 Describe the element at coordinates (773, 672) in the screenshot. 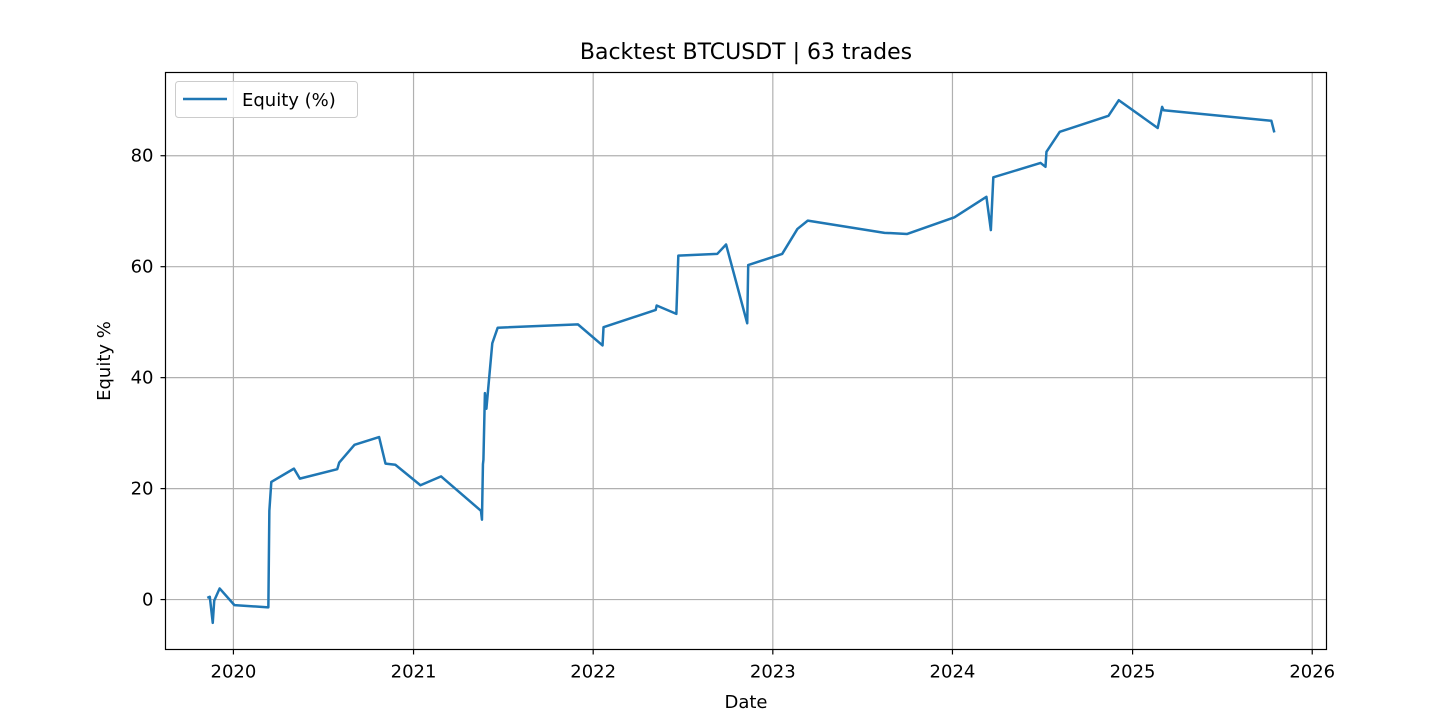

I see `x-tick-label: 2023` at that location.